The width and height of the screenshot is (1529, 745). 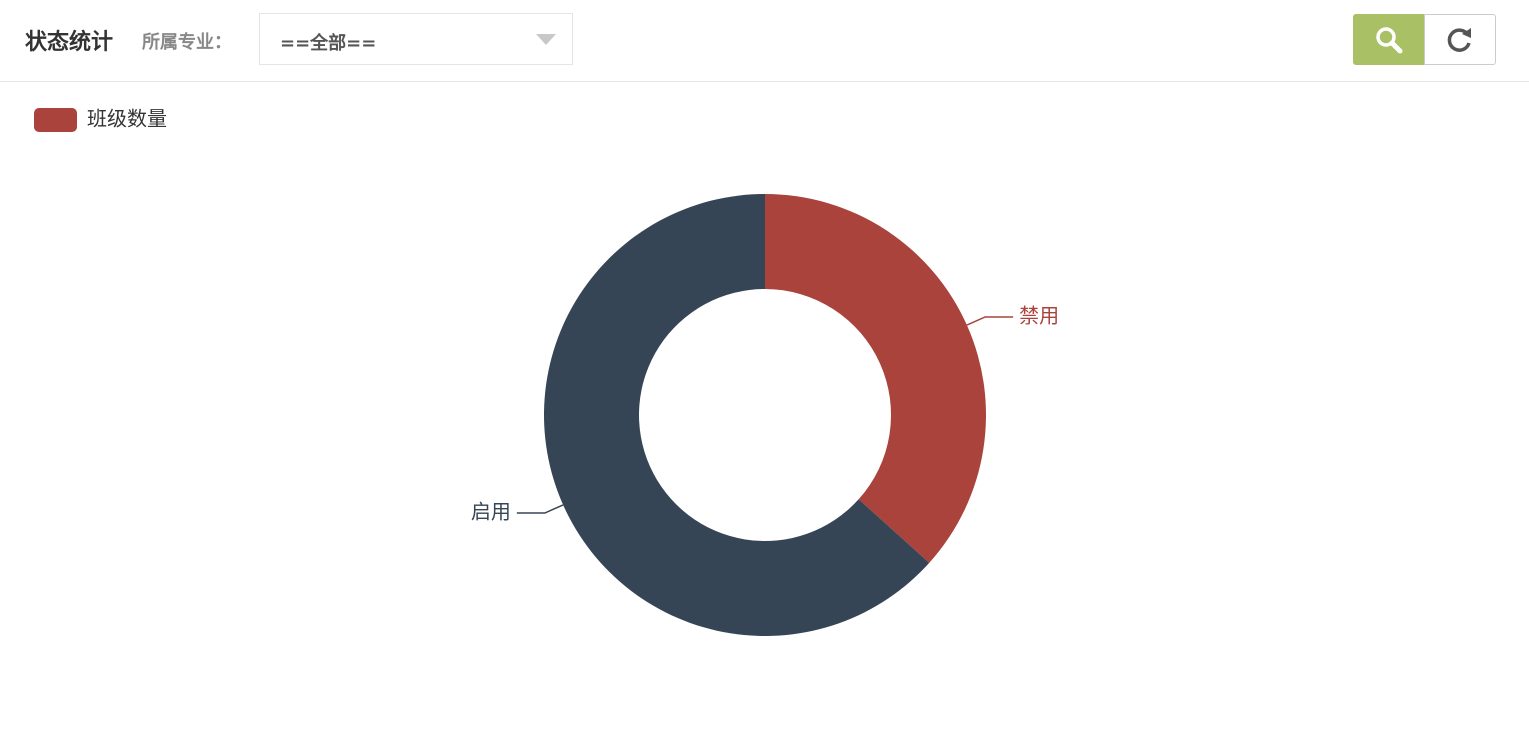 I want to click on select-arrow, so click(x=546, y=39).